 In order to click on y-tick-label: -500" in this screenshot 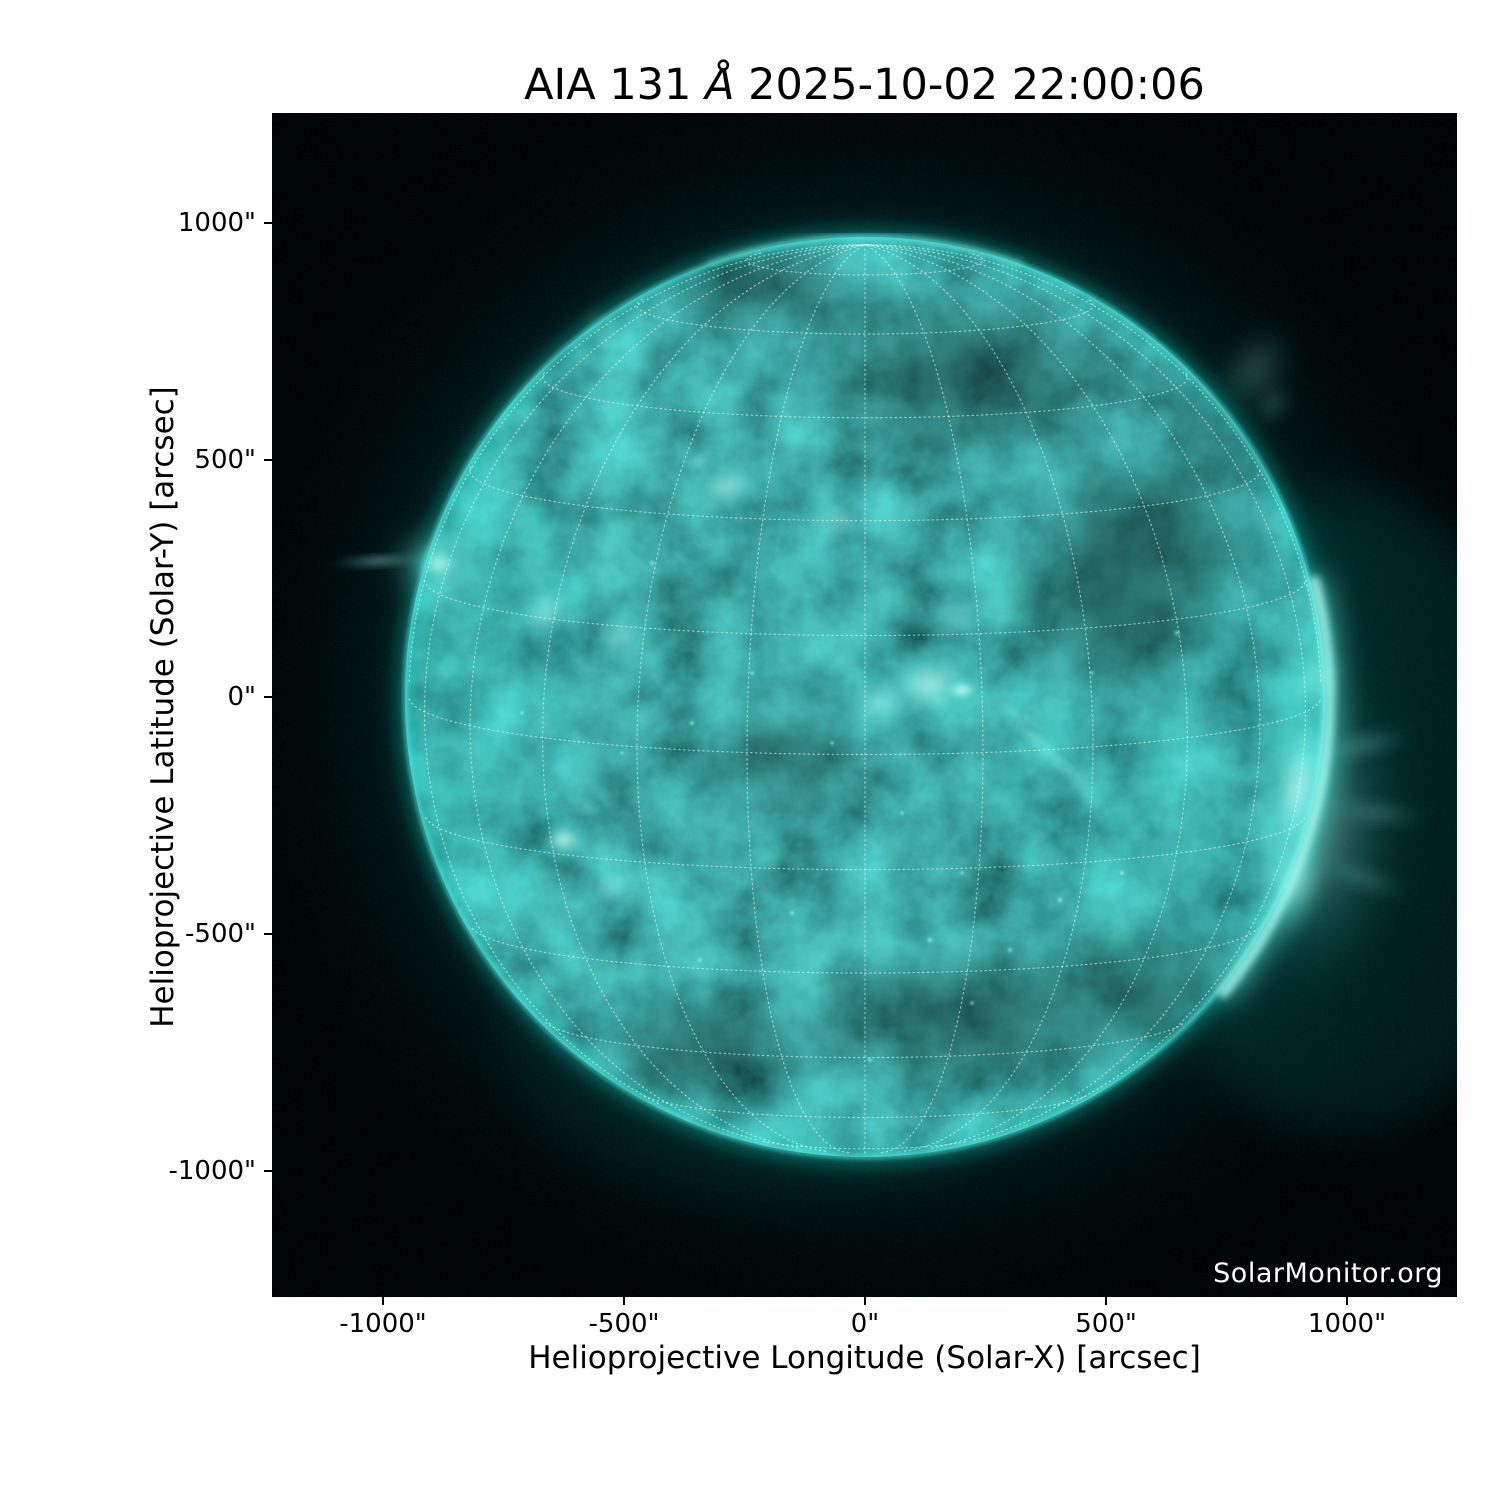, I will do `click(220, 934)`.